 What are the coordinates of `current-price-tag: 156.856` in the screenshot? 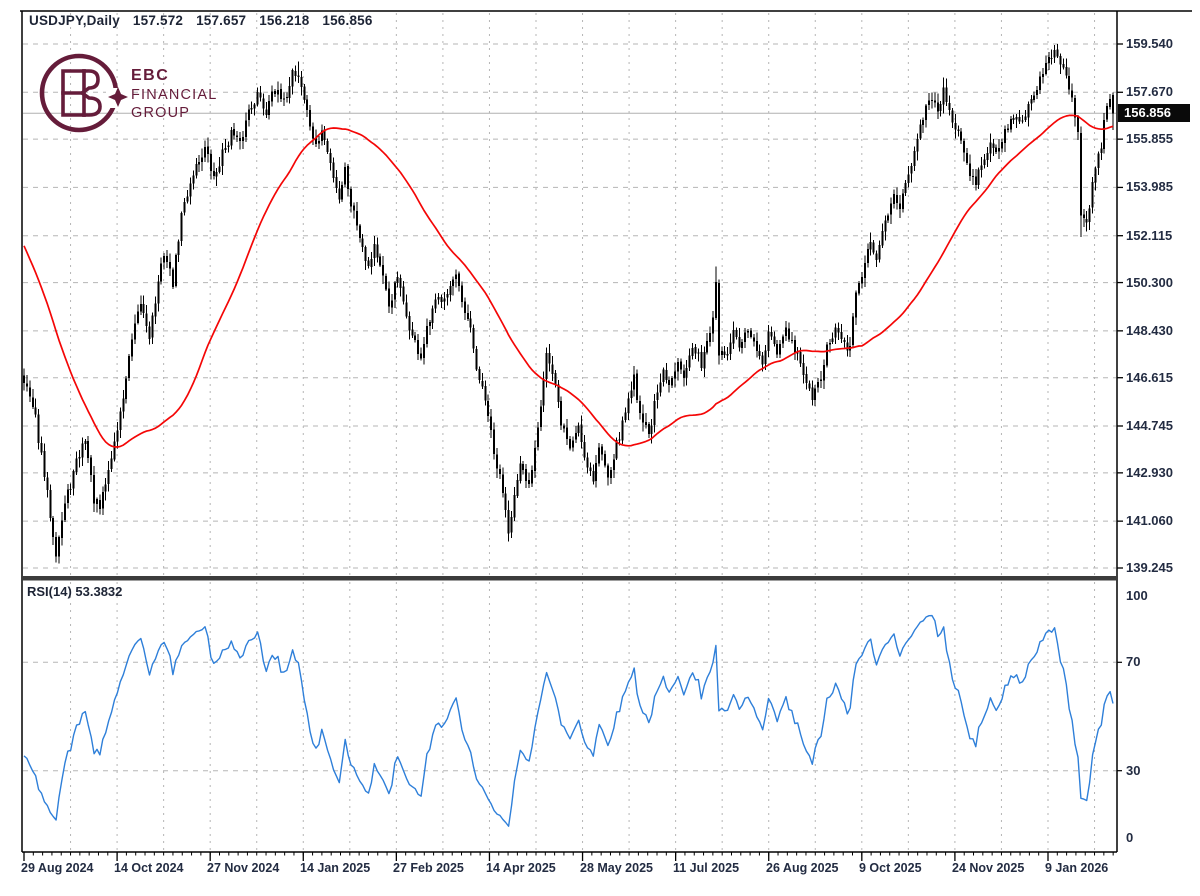 It's located at (1154, 113).